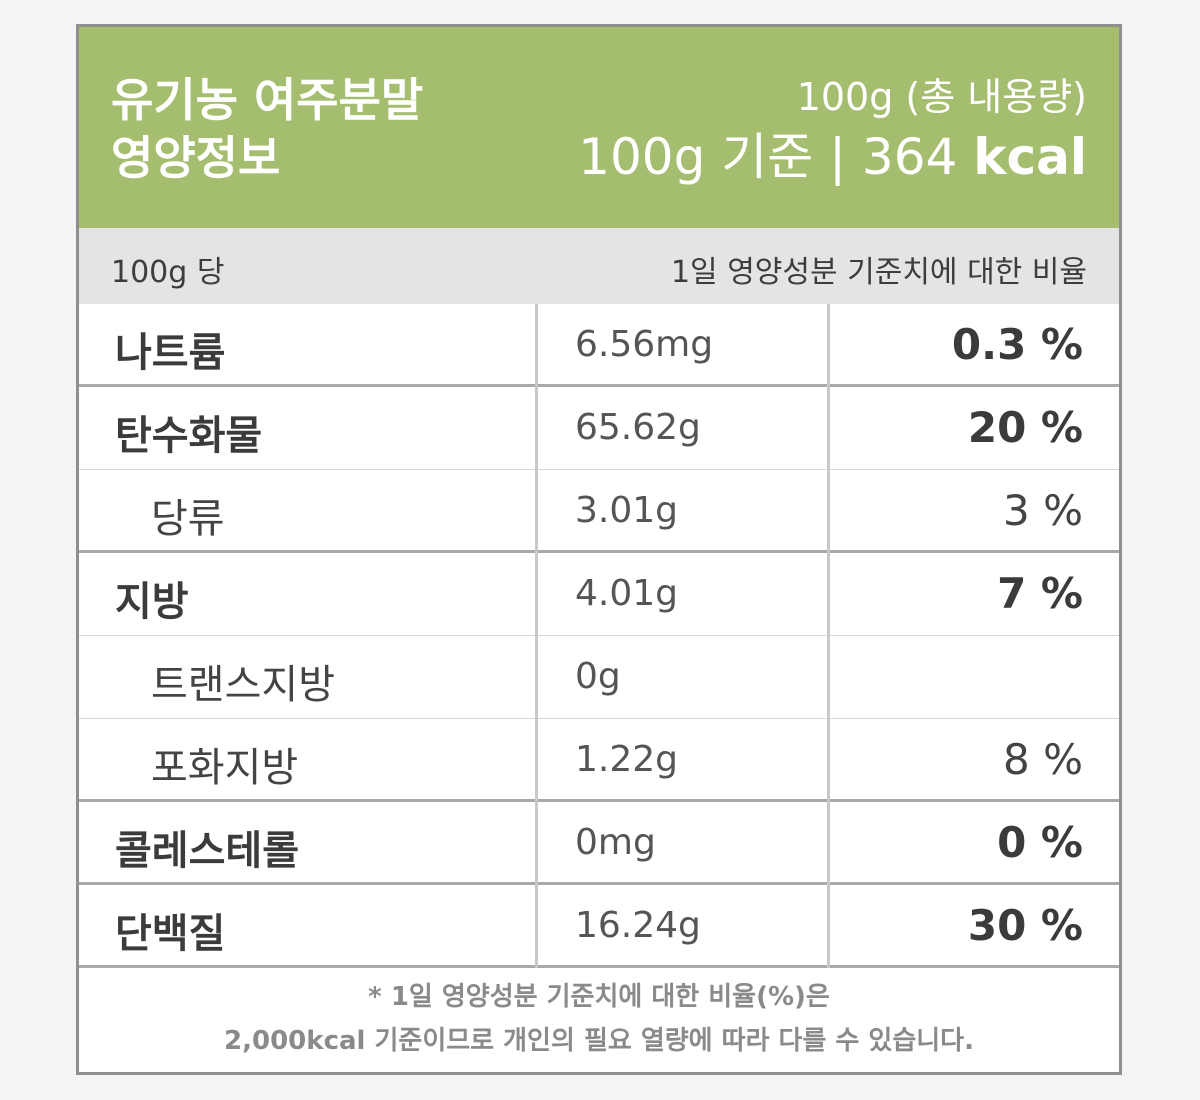 The width and height of the screenshot is (1200, 1100). What do you see at coordinates (170, 934) in the screenshot?
I see `nutrient-name: 단백질` at bounding box center [170, 934].